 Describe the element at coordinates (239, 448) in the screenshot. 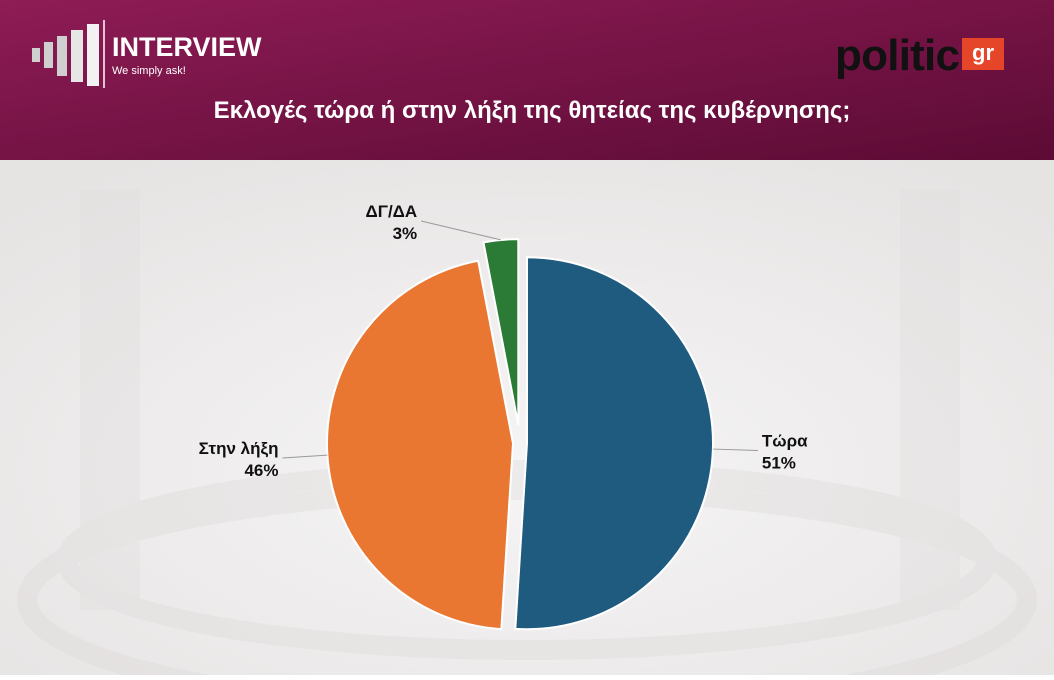

I see `category-label: Στην λήξη` at that location.